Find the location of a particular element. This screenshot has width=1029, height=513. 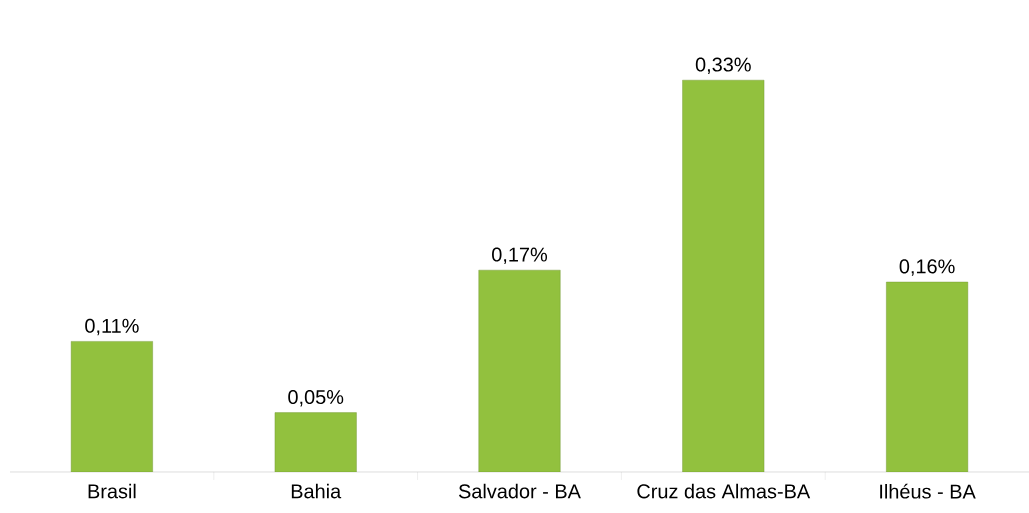

data-label: 0,17% is located at coordinates (520, 255).